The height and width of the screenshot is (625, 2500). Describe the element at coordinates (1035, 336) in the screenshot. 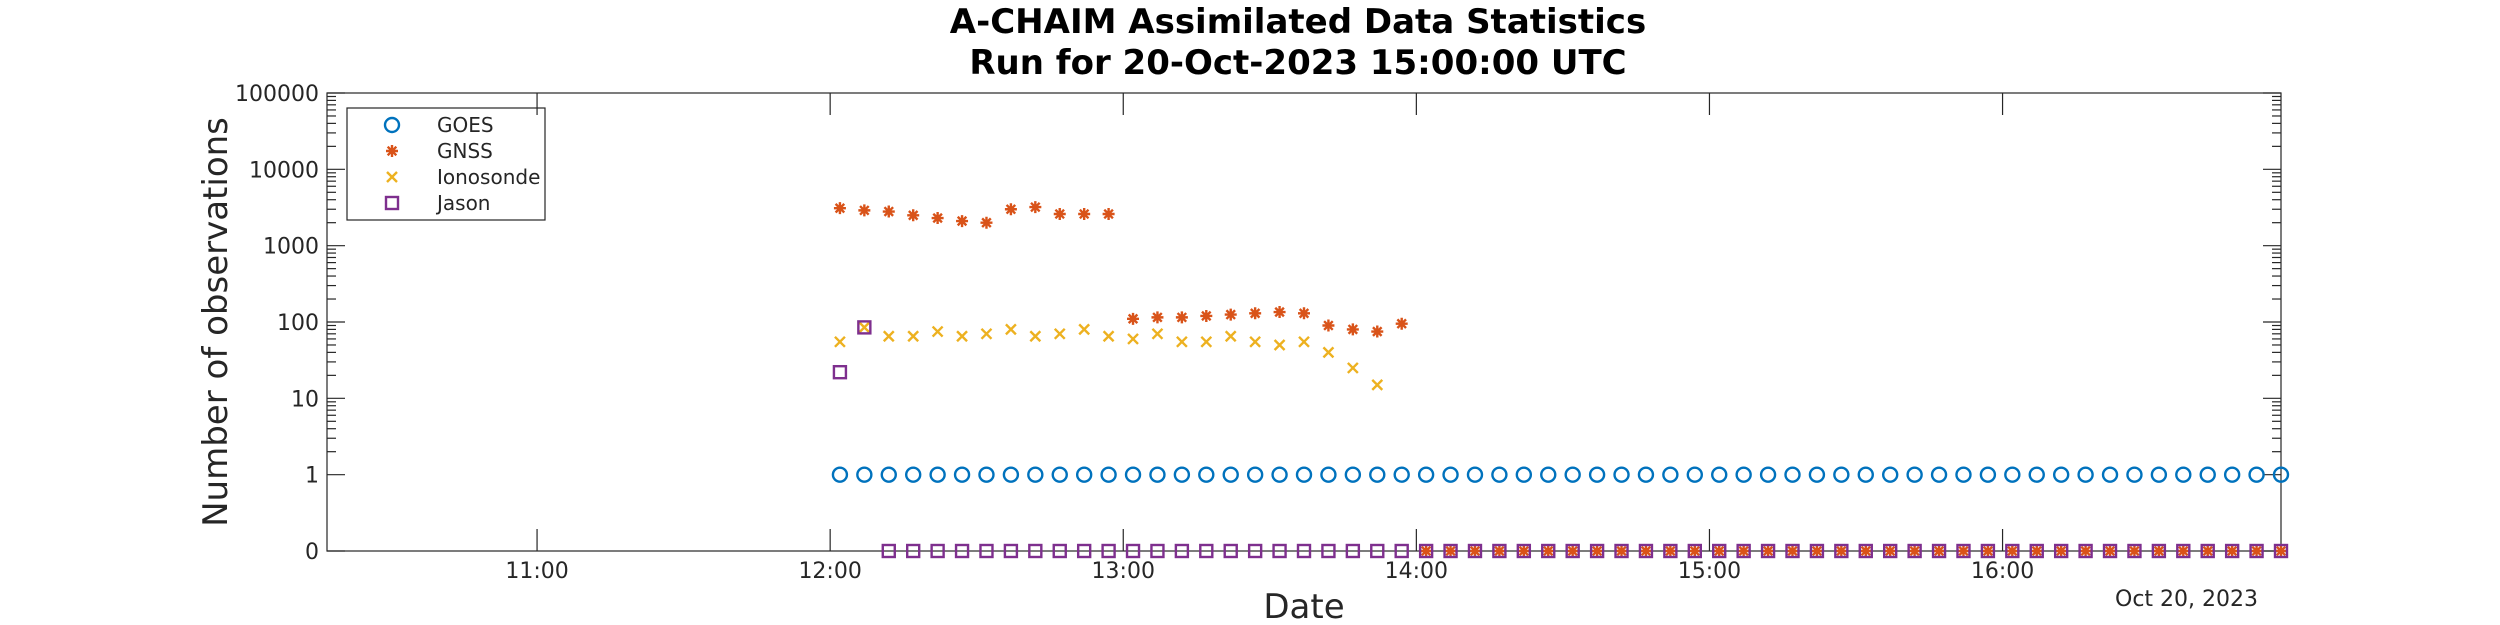

I see `point-ionosonde-8-shape` at that location.